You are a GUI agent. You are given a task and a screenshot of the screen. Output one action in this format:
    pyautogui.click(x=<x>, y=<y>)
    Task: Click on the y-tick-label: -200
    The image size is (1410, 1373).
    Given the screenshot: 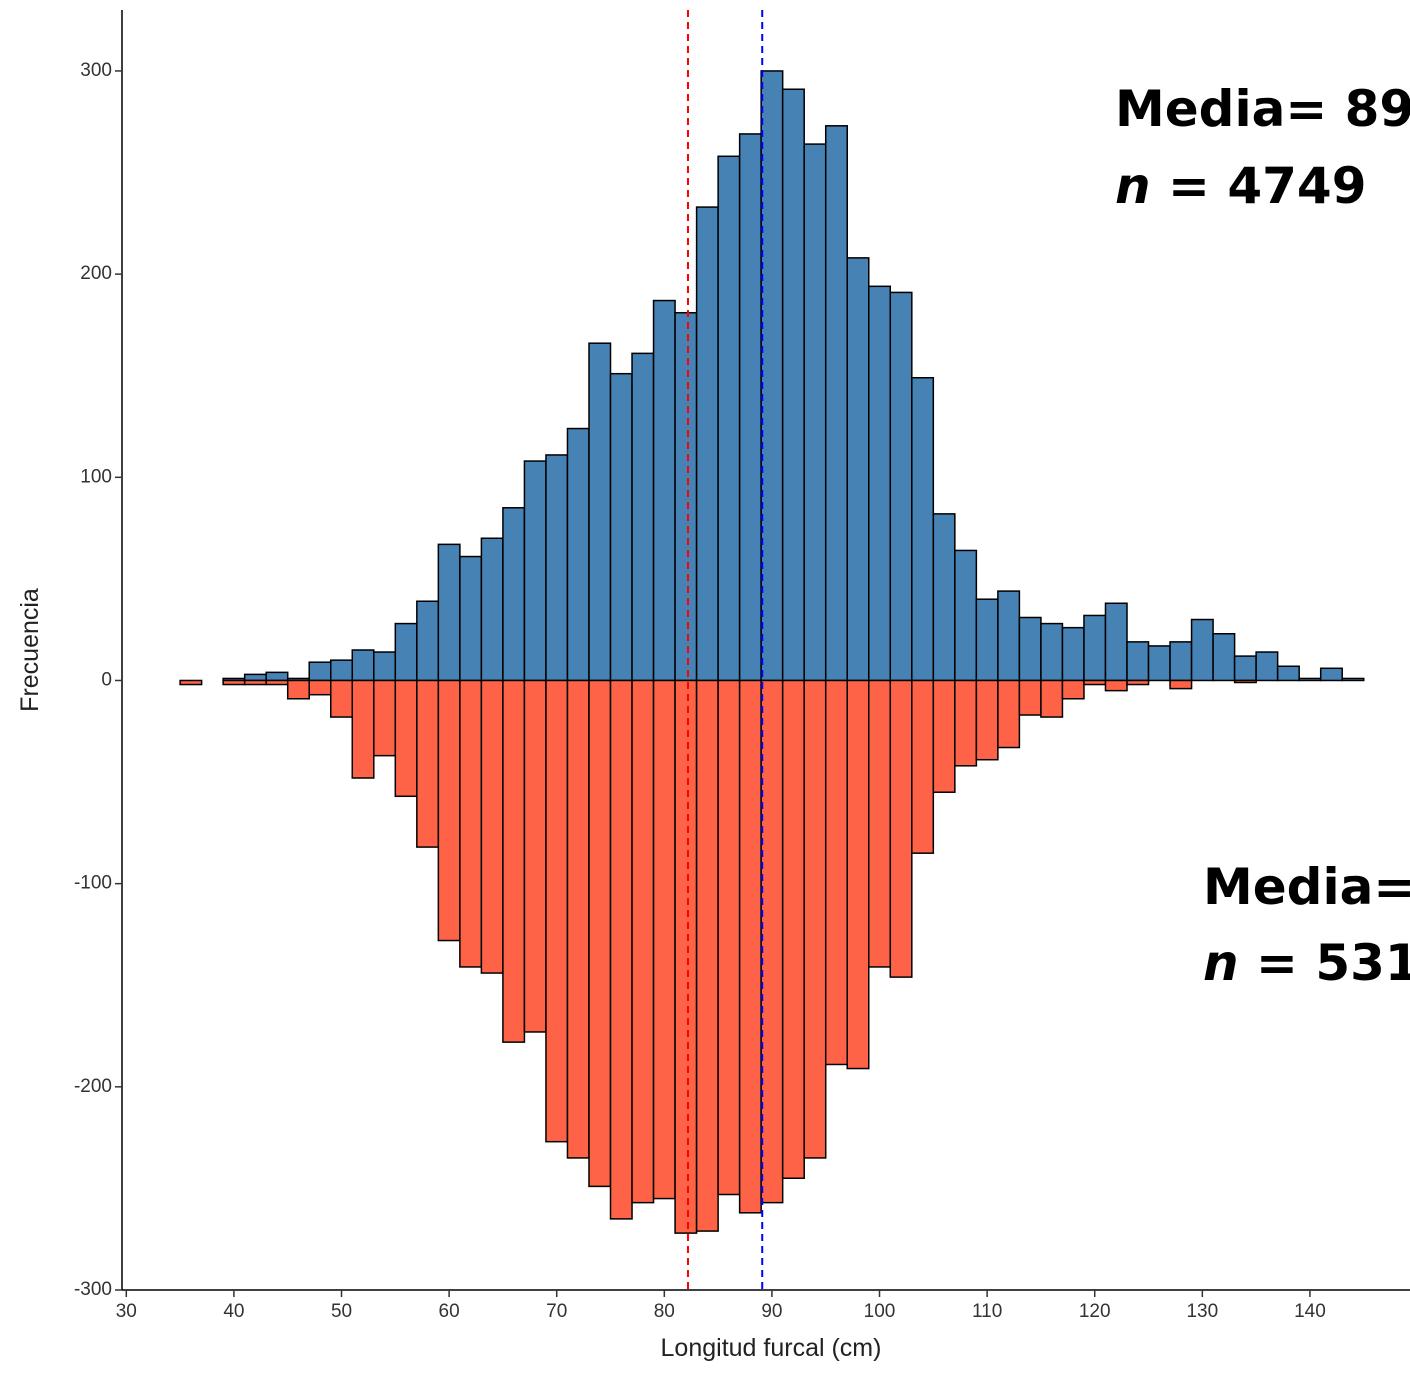 What is the action you would take?
    pyautogui.click(x=93, y=1086)
    